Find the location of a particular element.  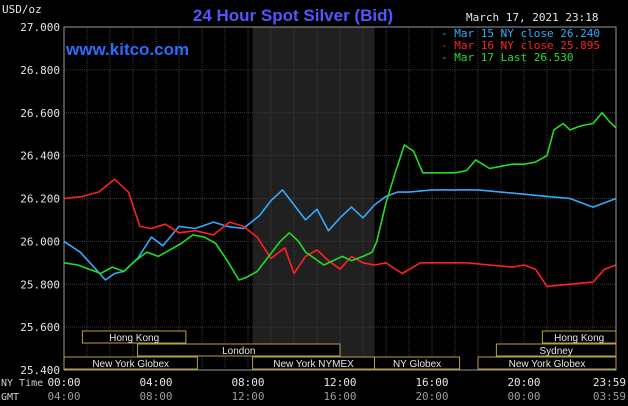

chart-subtitle: www.kitco.com is located at coordinates (127, 49).